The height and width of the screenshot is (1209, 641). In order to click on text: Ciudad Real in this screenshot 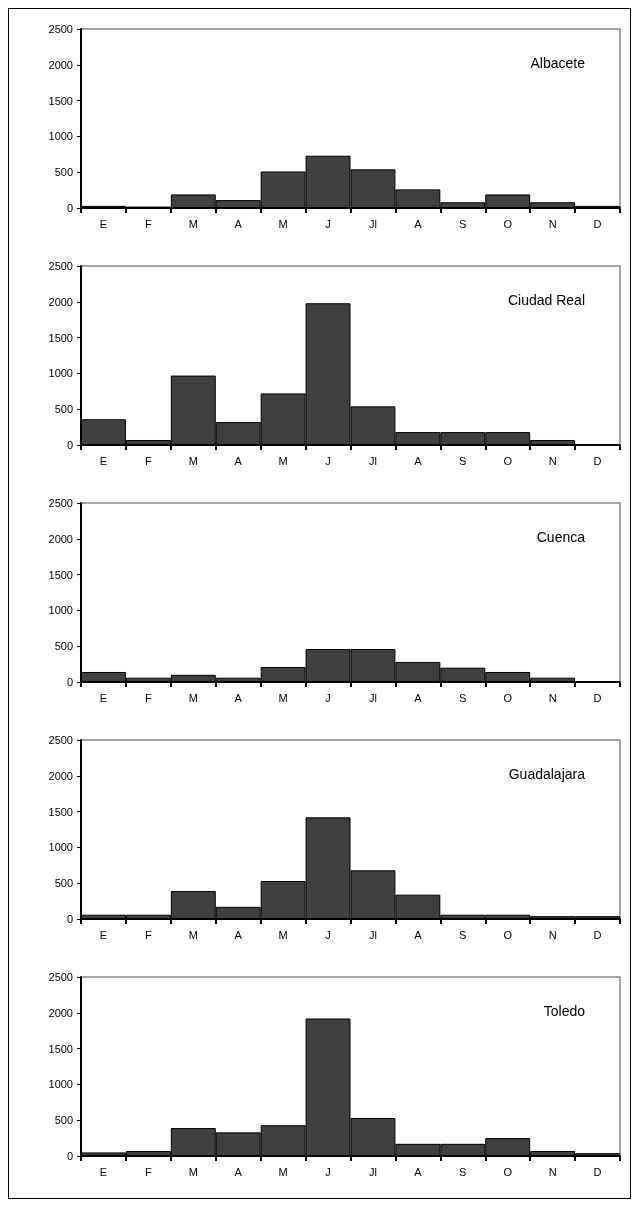, I will do `click(546, 300)`.